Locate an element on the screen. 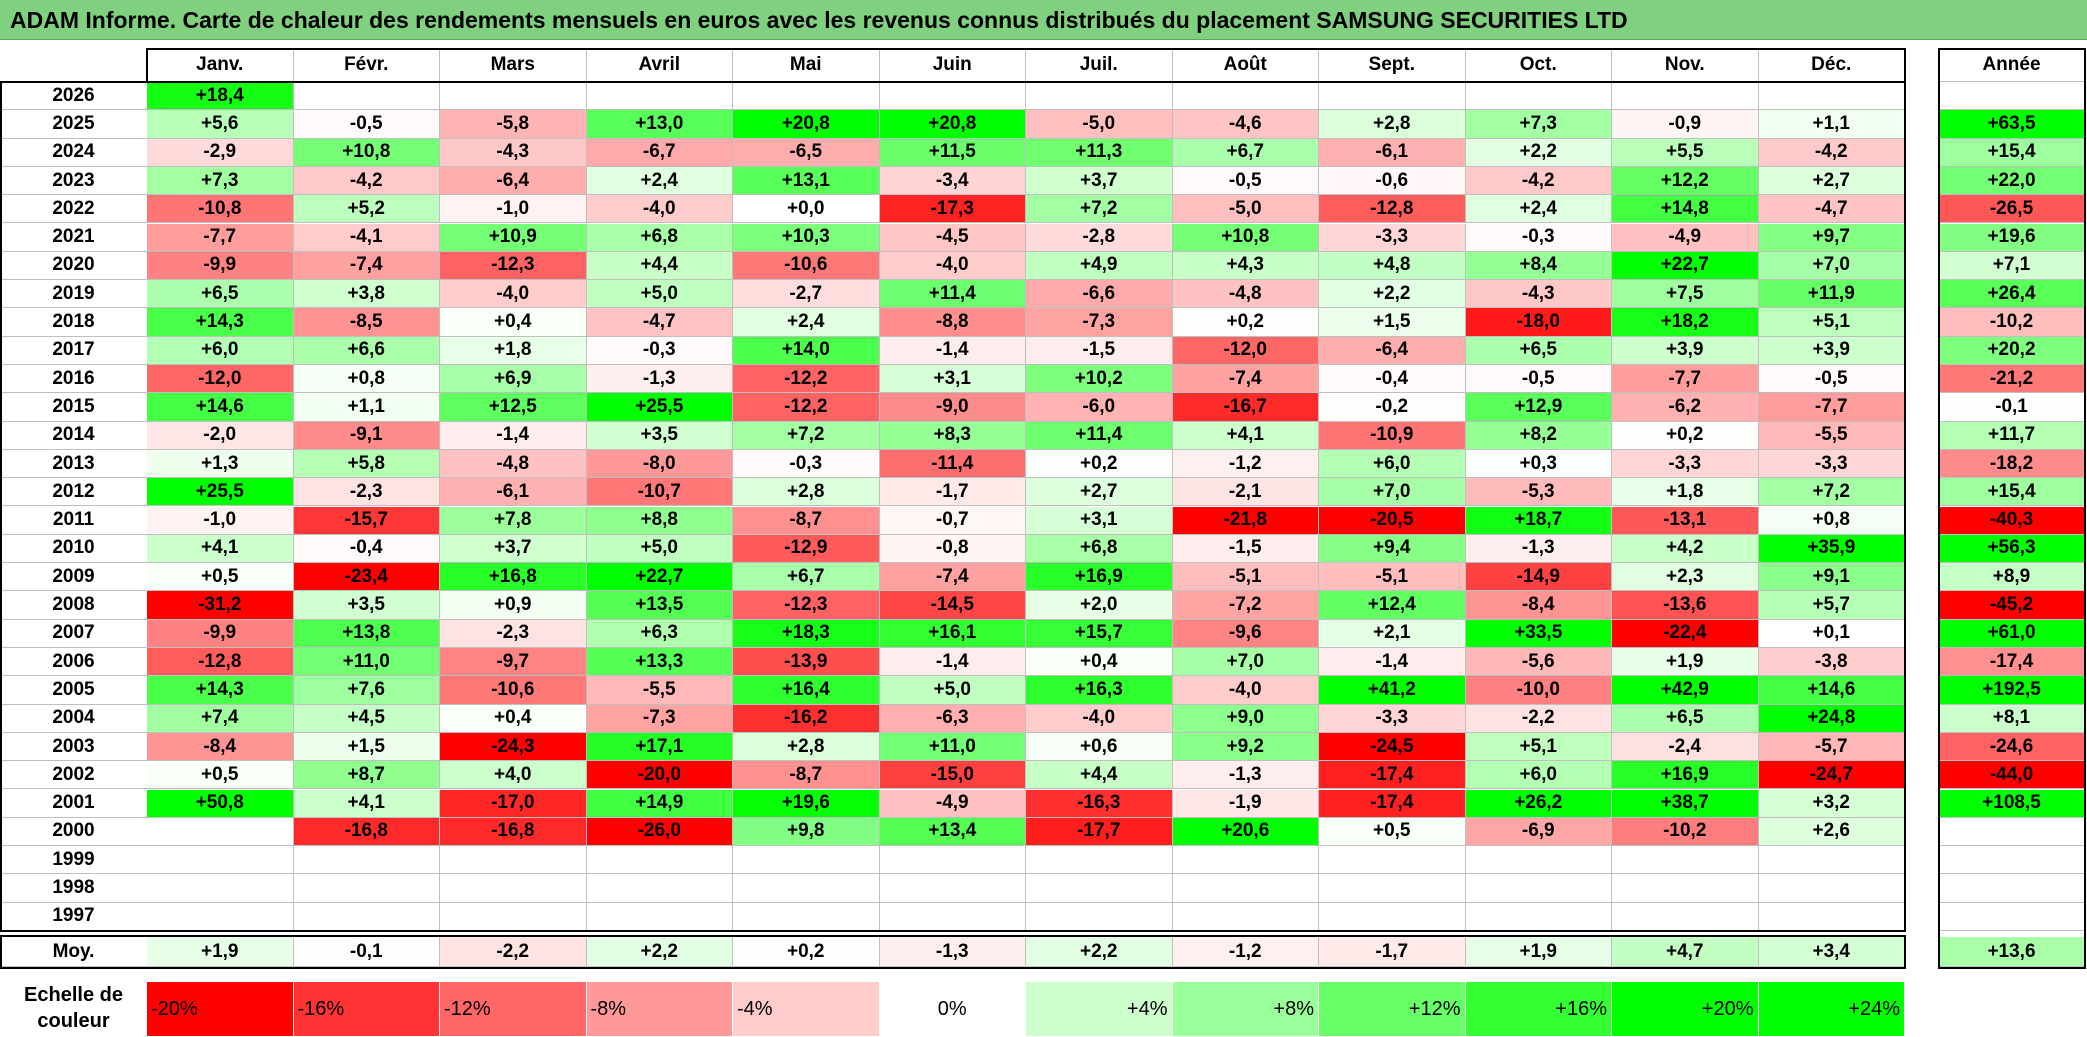 This screenshot has height=1037, width=2087. month-header: Sept. is located at coordinates (1392, 65).